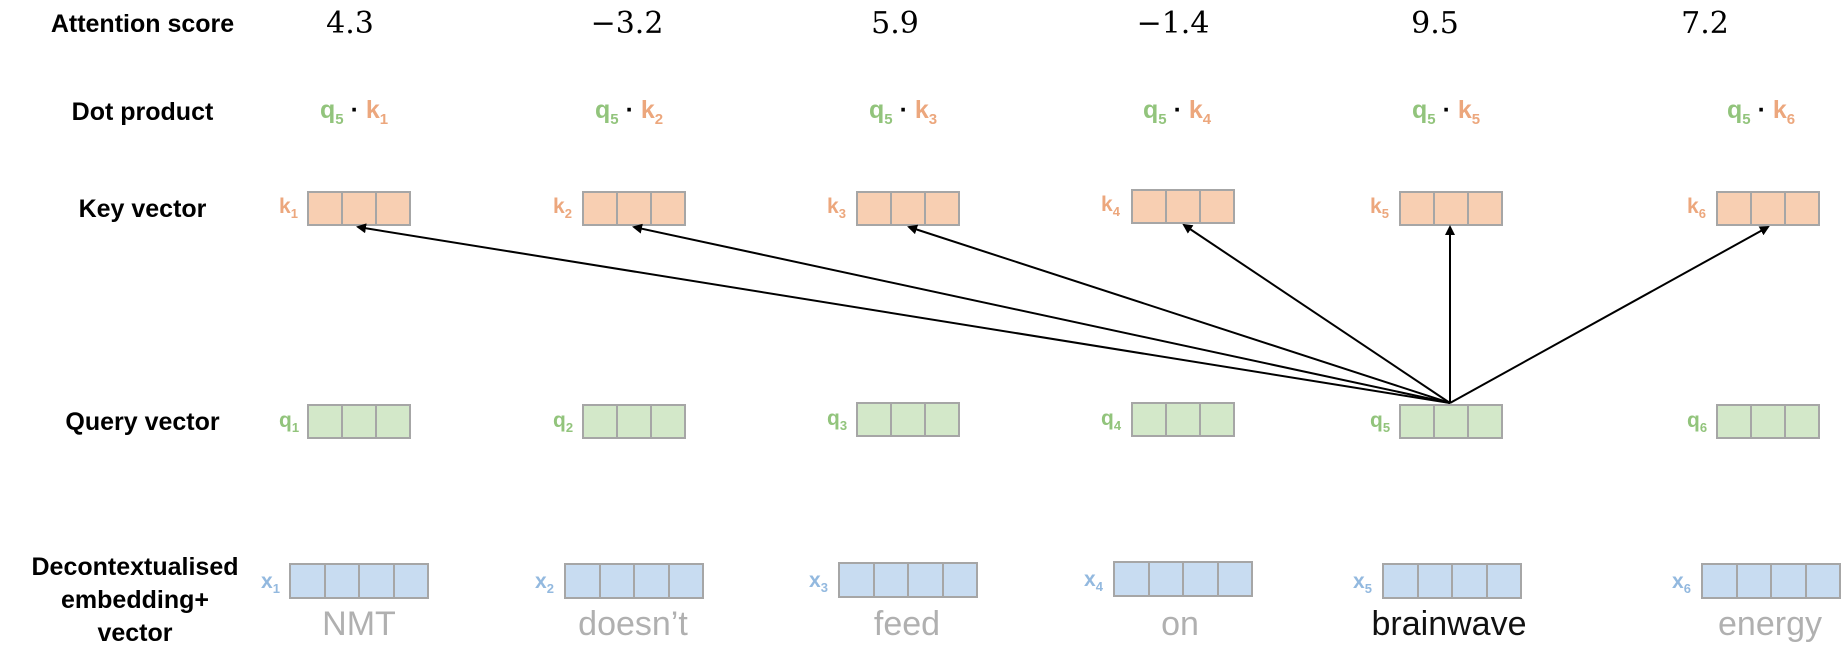 This screenshot has height=657, width=1847. I want to click on dot-product-4: q5 · k4, so click(1177, 112).